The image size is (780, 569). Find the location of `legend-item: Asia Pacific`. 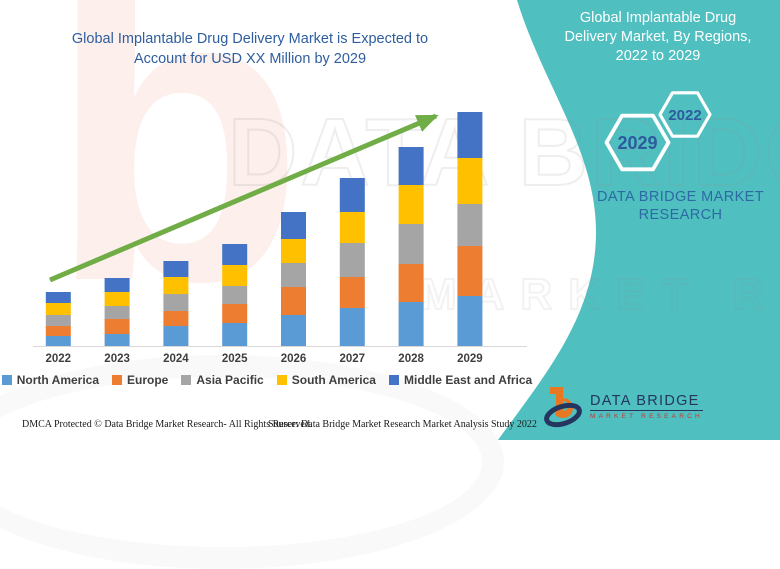

legend-item: Asia Pacific is located at coordinates (222, 380).